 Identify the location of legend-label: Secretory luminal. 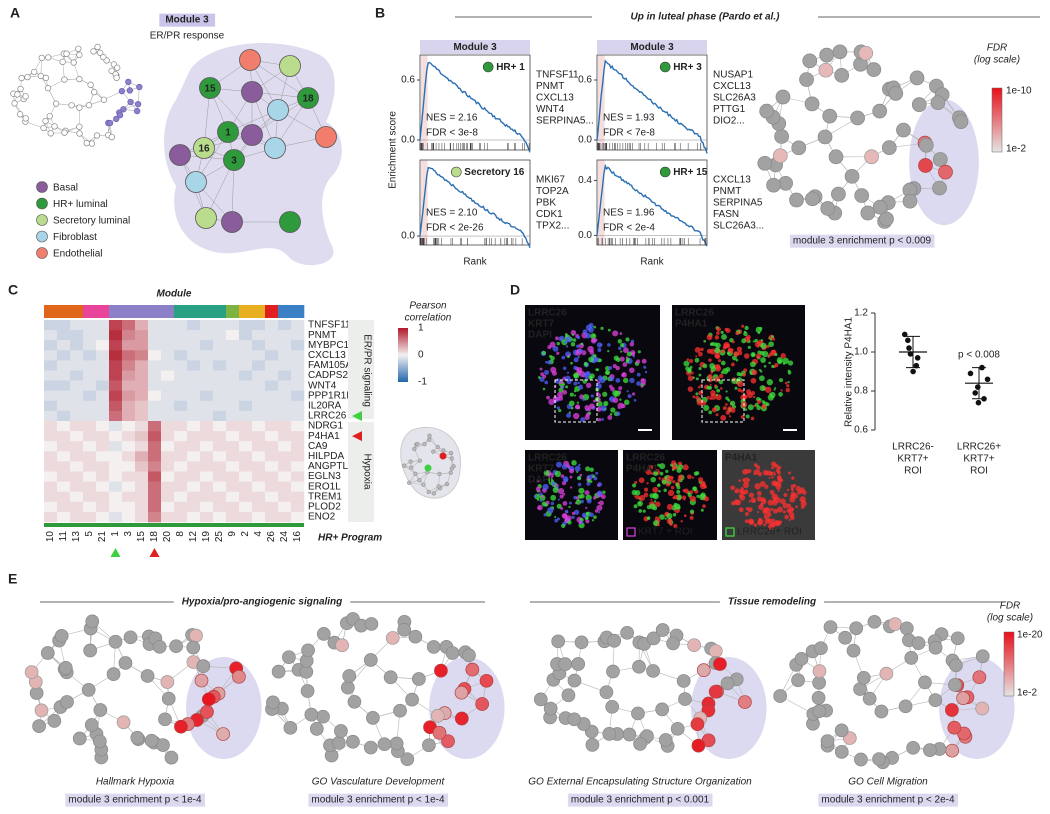
(91, 221).